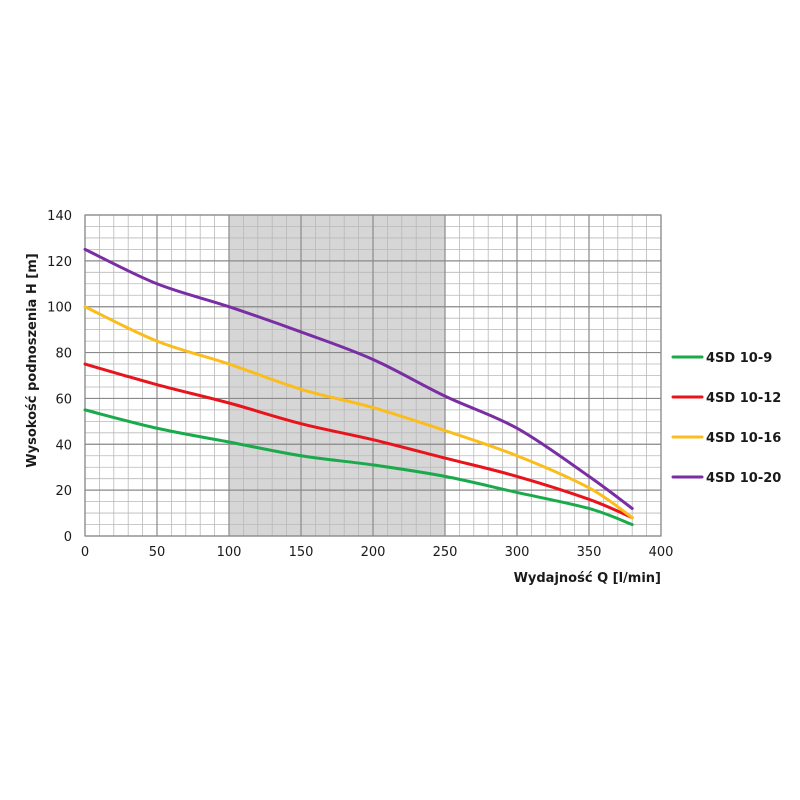 The image size is (800, 800). I want to click on x-tick-label: 200, so click(373, 552).